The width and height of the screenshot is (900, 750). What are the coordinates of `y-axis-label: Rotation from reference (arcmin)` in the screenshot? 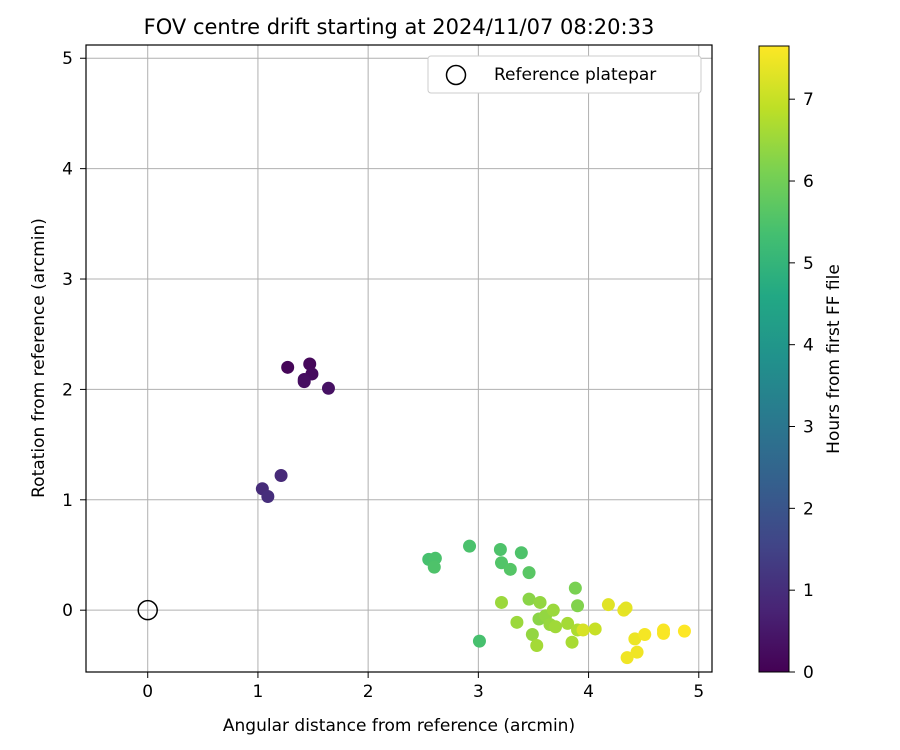 It's located at (39, 358).